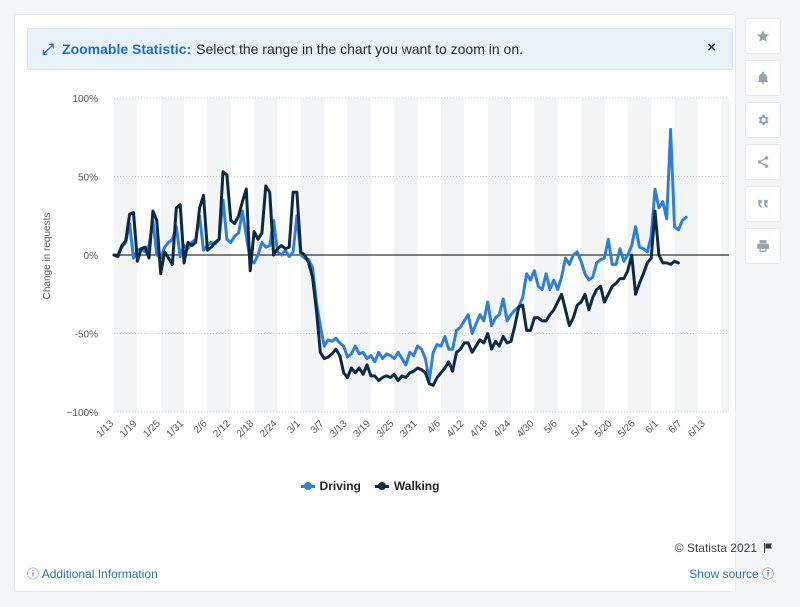  I want to click on x-tick-label: 3/31, so click(409, 429).